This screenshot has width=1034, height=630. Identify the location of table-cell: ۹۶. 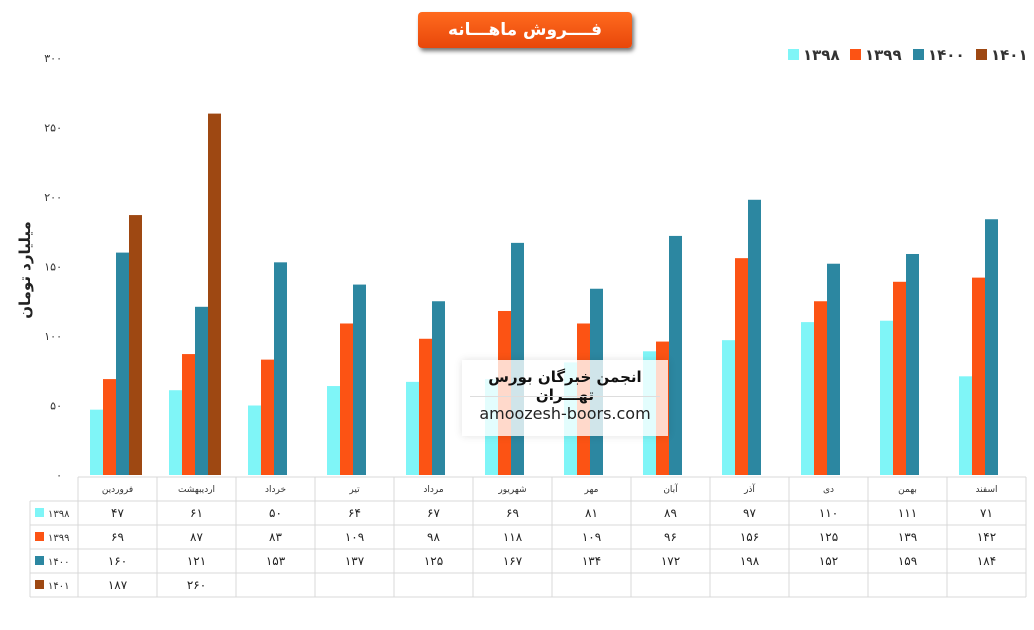
(670, 537).